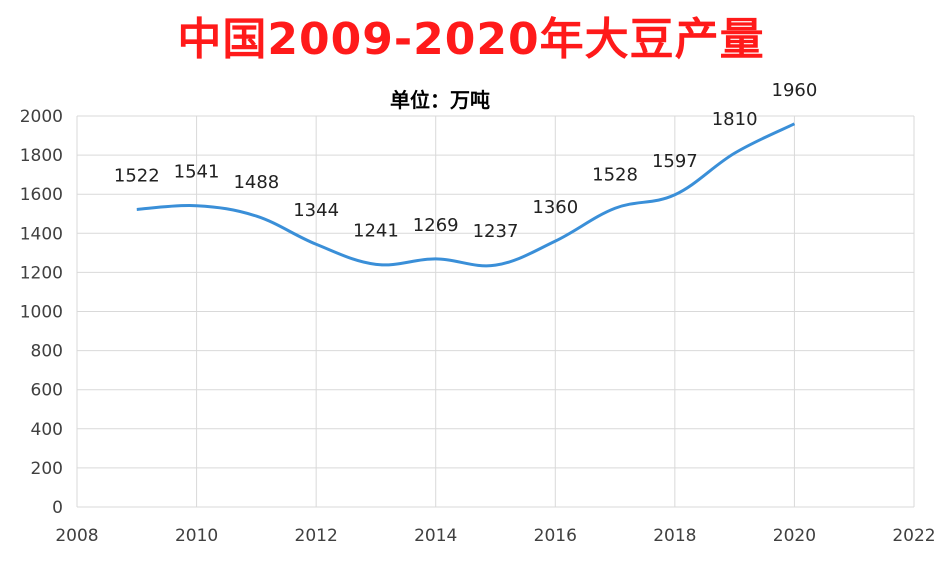 This screenshot has height=562, width=942. What do you see at coordinates (137, 175) in the screenshot?
I see `data-label: 1522` at bounding box center [137, 175].